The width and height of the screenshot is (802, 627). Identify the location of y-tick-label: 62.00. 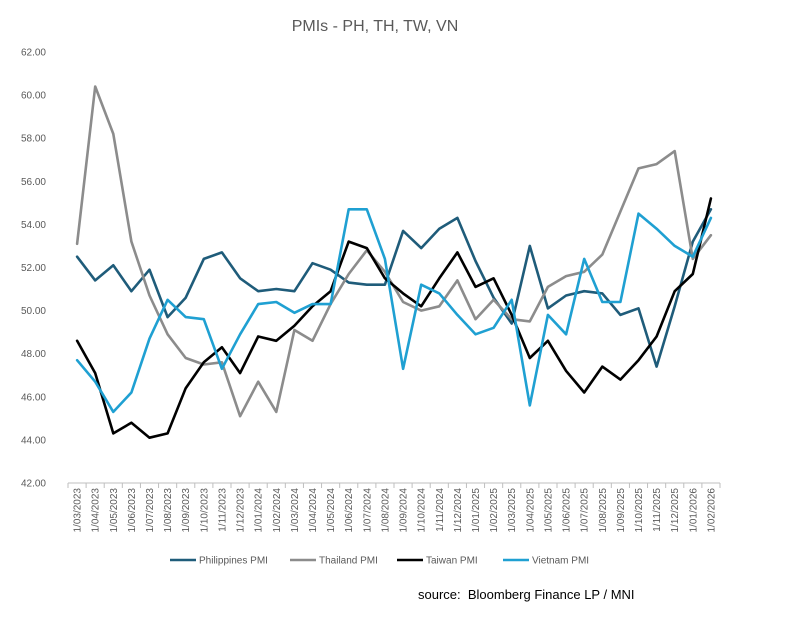
(33, 53).